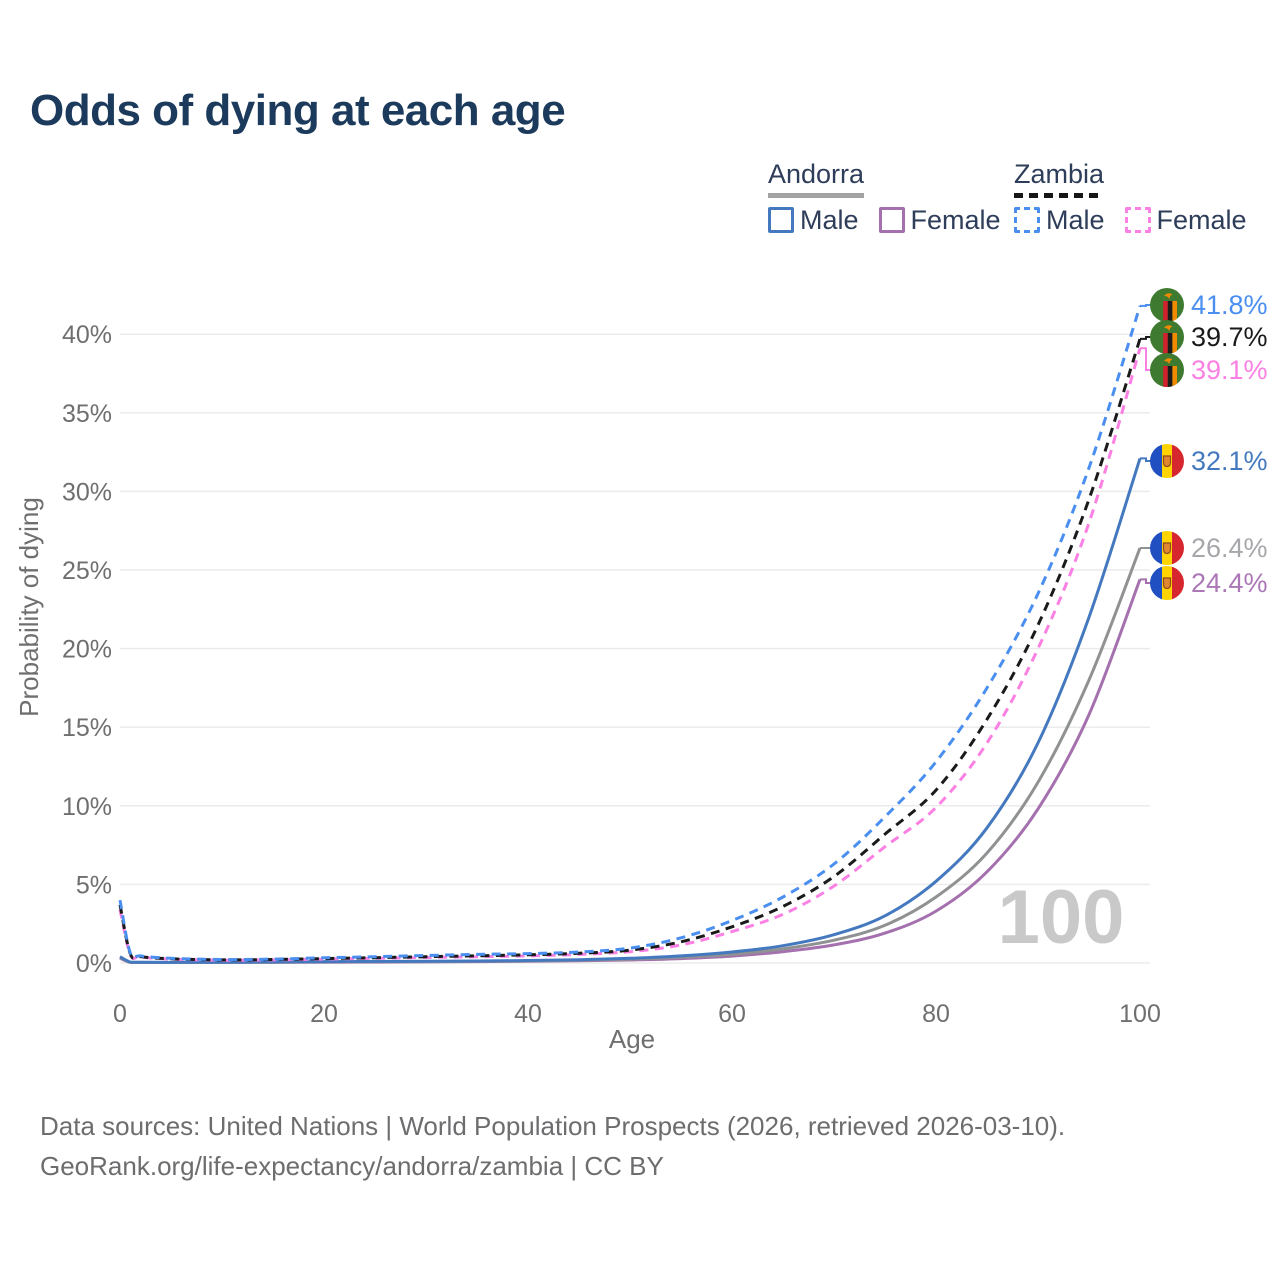 The image size is (1280, 1280). I want to click on legend-checkbox-andorra-female-icon, so click(891, 220).